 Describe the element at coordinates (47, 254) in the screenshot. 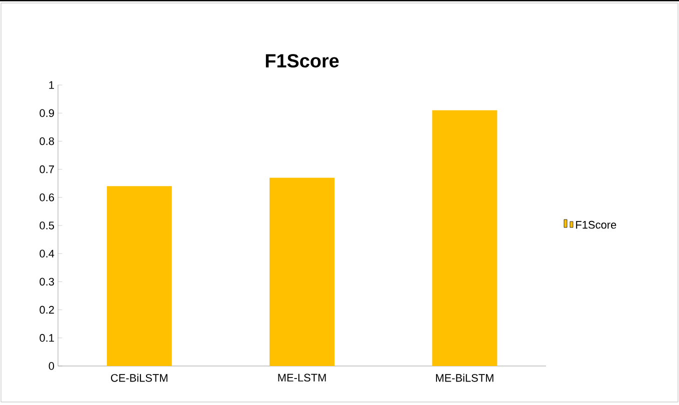

I see `y-tick-label: 0.4` at that location.